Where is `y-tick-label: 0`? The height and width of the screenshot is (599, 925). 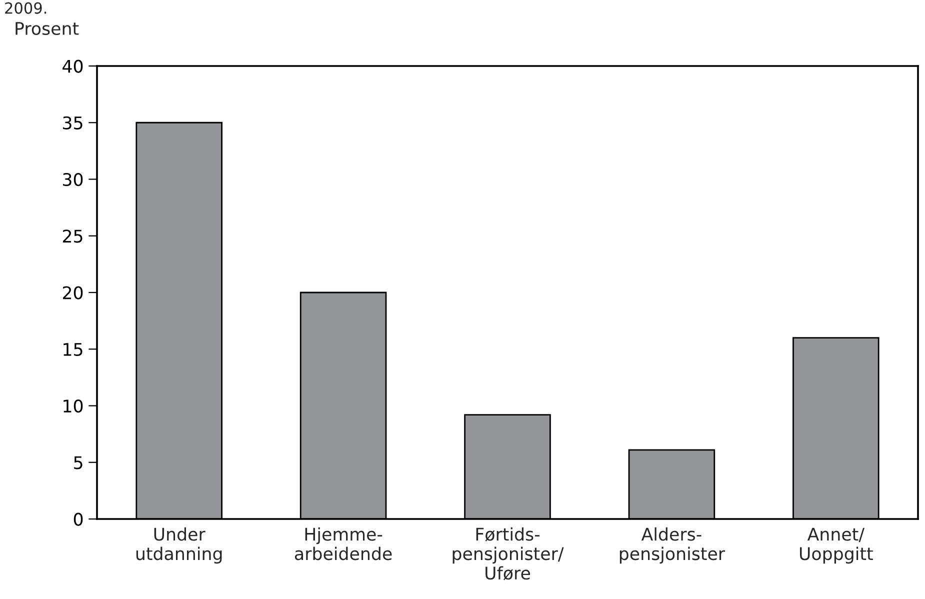
y-tick-label: 0 is located at coordinates (78, 519).